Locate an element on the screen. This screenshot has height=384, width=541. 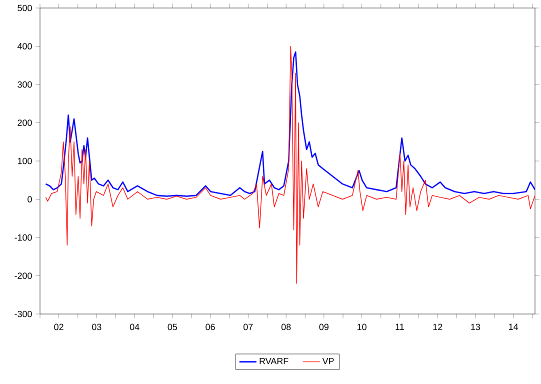
x-tick-label: 09 is located at coordinates (323, 327).